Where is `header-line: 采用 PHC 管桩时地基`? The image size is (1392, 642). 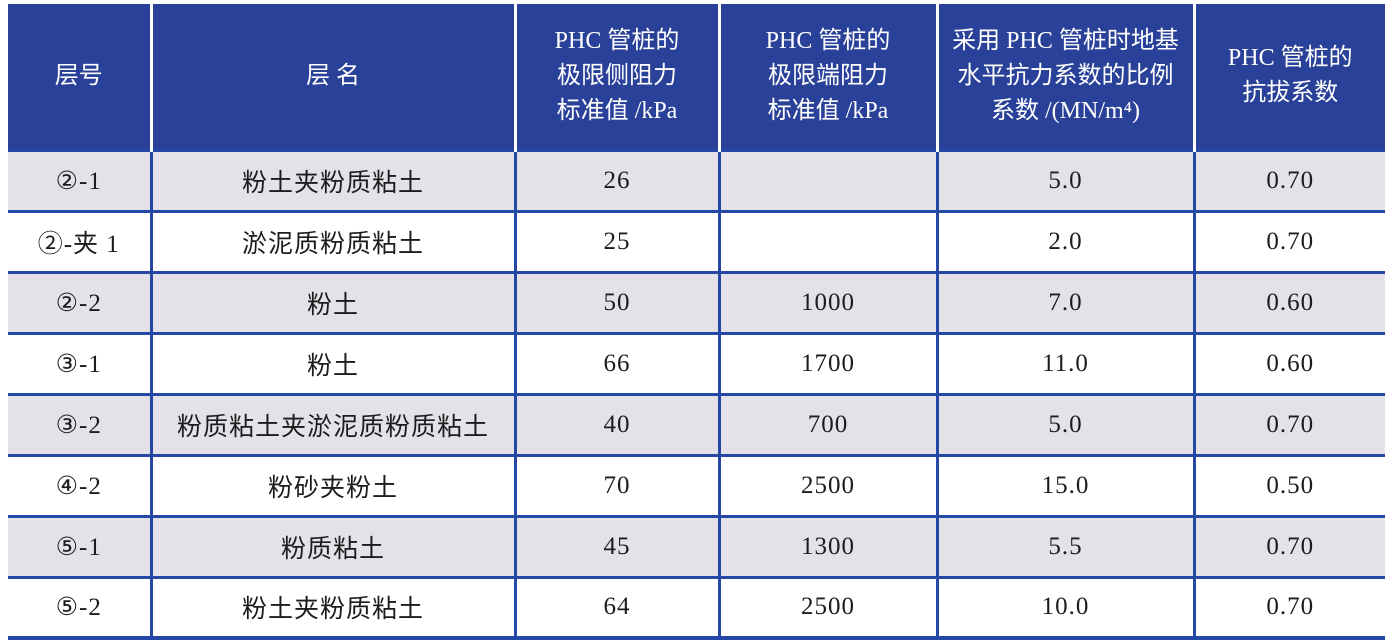 header-line: 采用 PHC 管桩时地基 is located at coordinates (1065, 40).